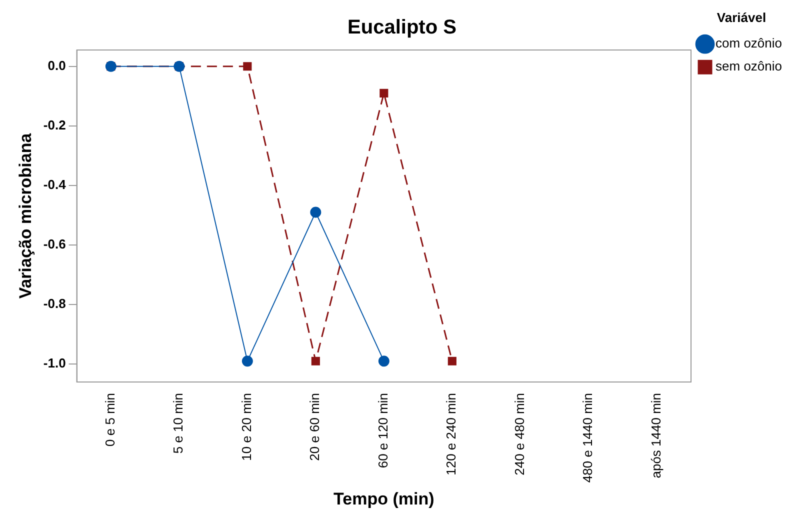 This screenshot has height=526, width=802. Describe the element at coordinates (656, 435) in the screenshot. I see `x-tick-label: após 1440 min` at that location.